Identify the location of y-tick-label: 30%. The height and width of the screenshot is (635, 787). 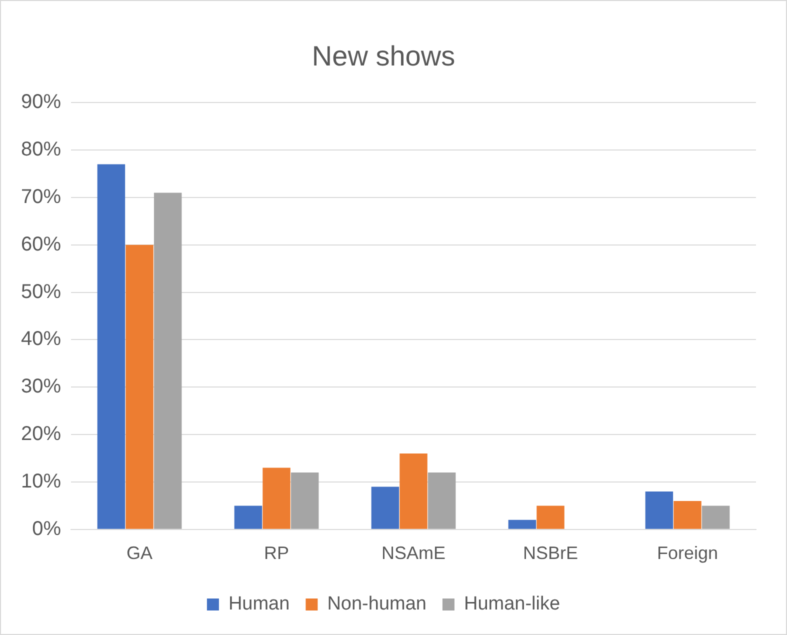
(41, 387).